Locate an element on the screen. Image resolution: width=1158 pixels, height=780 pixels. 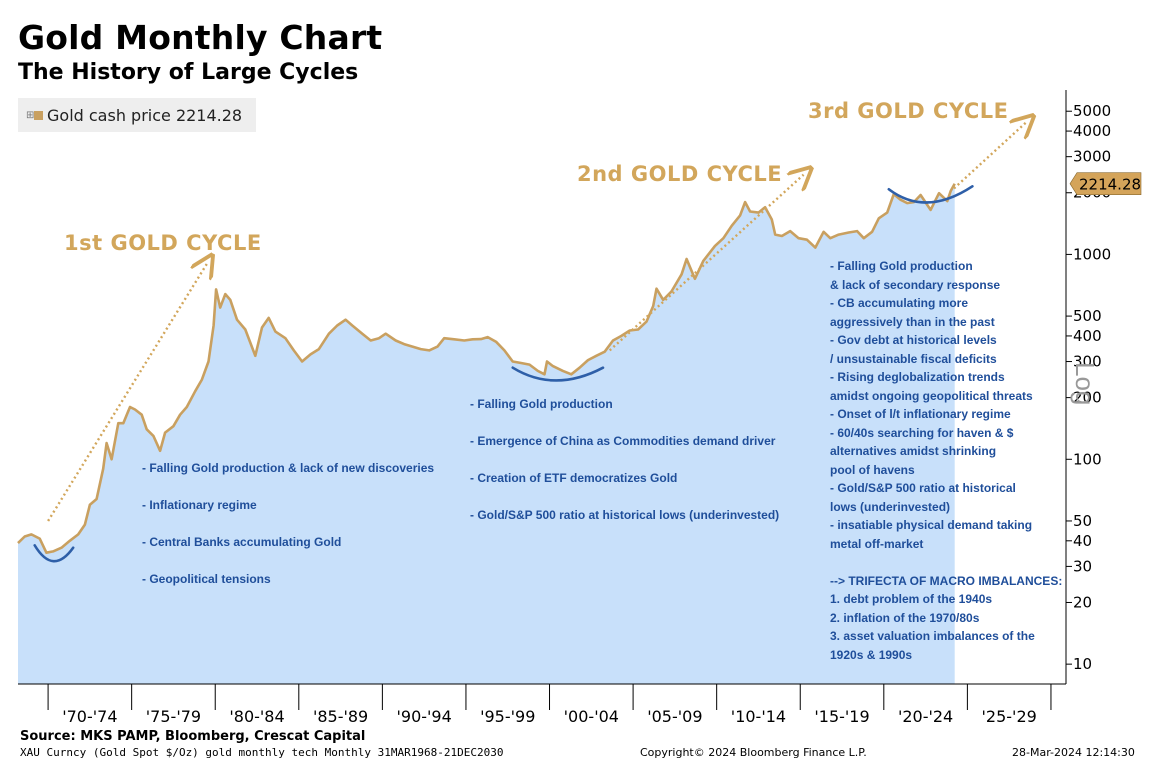
note-line: - Onset of l/t inflationary regime is located at coordinates (920, 414).